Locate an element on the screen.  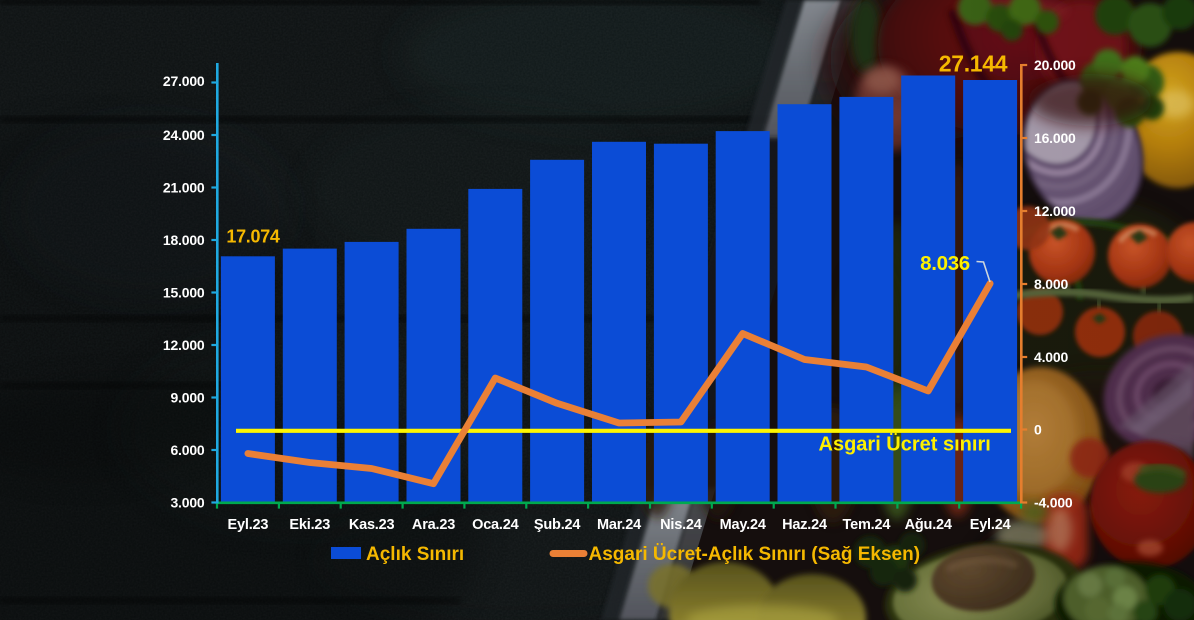
svg-text: 0 is located at coordinates (1038, 430).